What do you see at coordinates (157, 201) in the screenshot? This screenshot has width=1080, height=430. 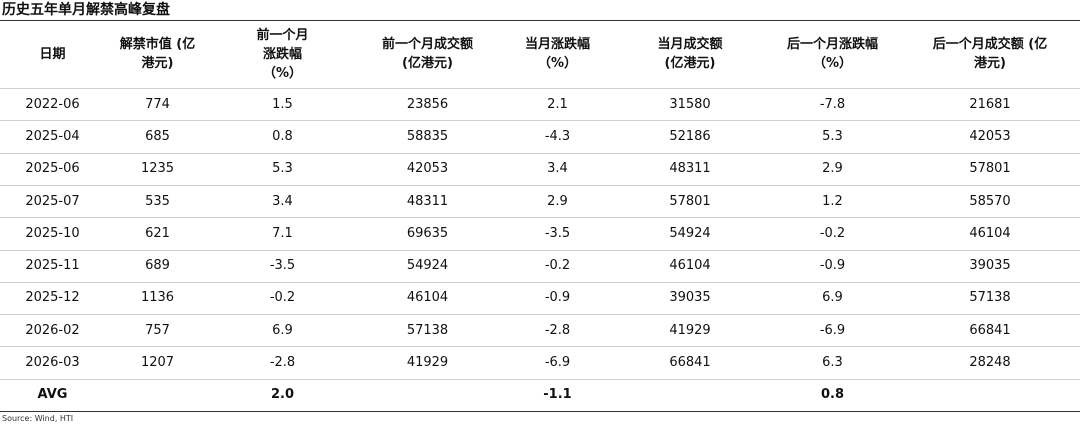 I see `table-cell: 535` at bounding box center [157, 201].